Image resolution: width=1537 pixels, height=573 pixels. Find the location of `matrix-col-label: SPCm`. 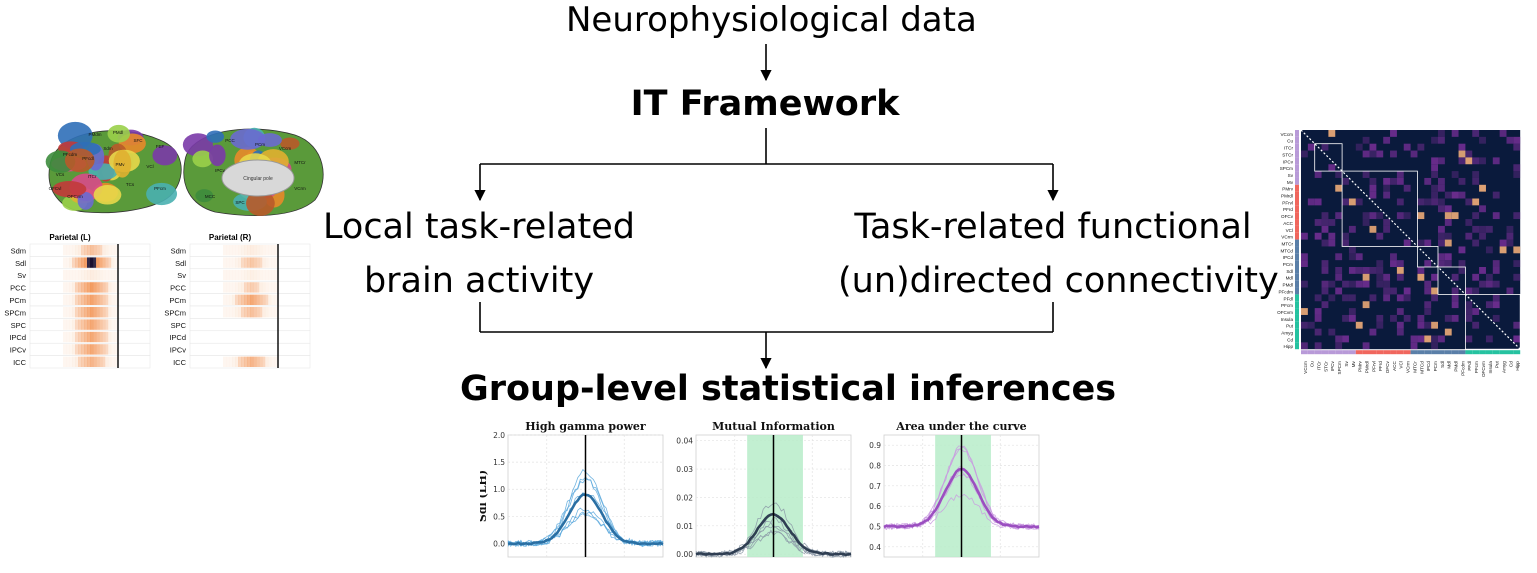

matrix-col-label: SPCm is located at coordinates (1339, 367).